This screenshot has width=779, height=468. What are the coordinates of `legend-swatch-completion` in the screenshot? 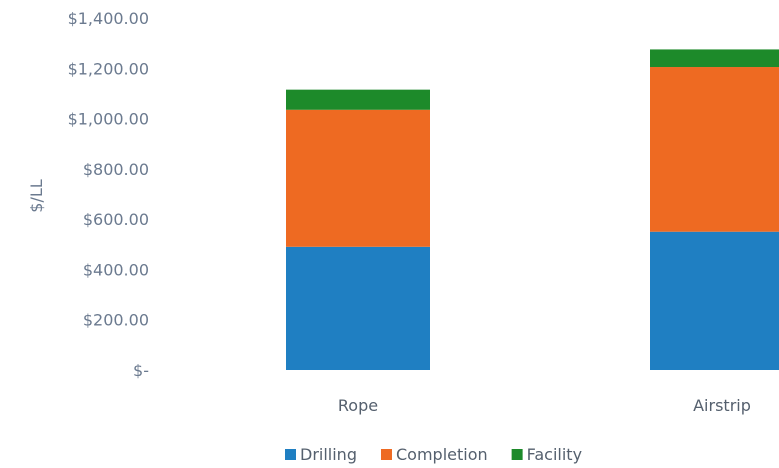 It's located at (386, 454).